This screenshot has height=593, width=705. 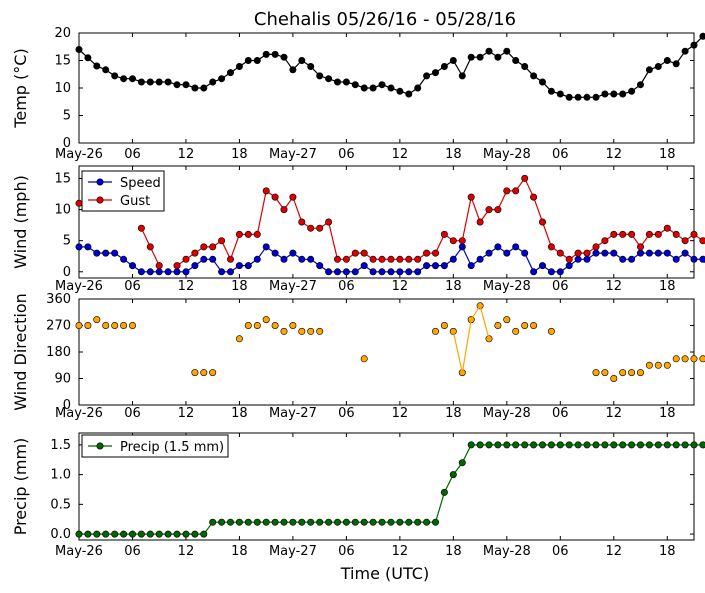 What do you see at coordinates (79, 413) in the screenshot?
I see `direction-xtick-label: May-26` at bounding box center [79, 413].